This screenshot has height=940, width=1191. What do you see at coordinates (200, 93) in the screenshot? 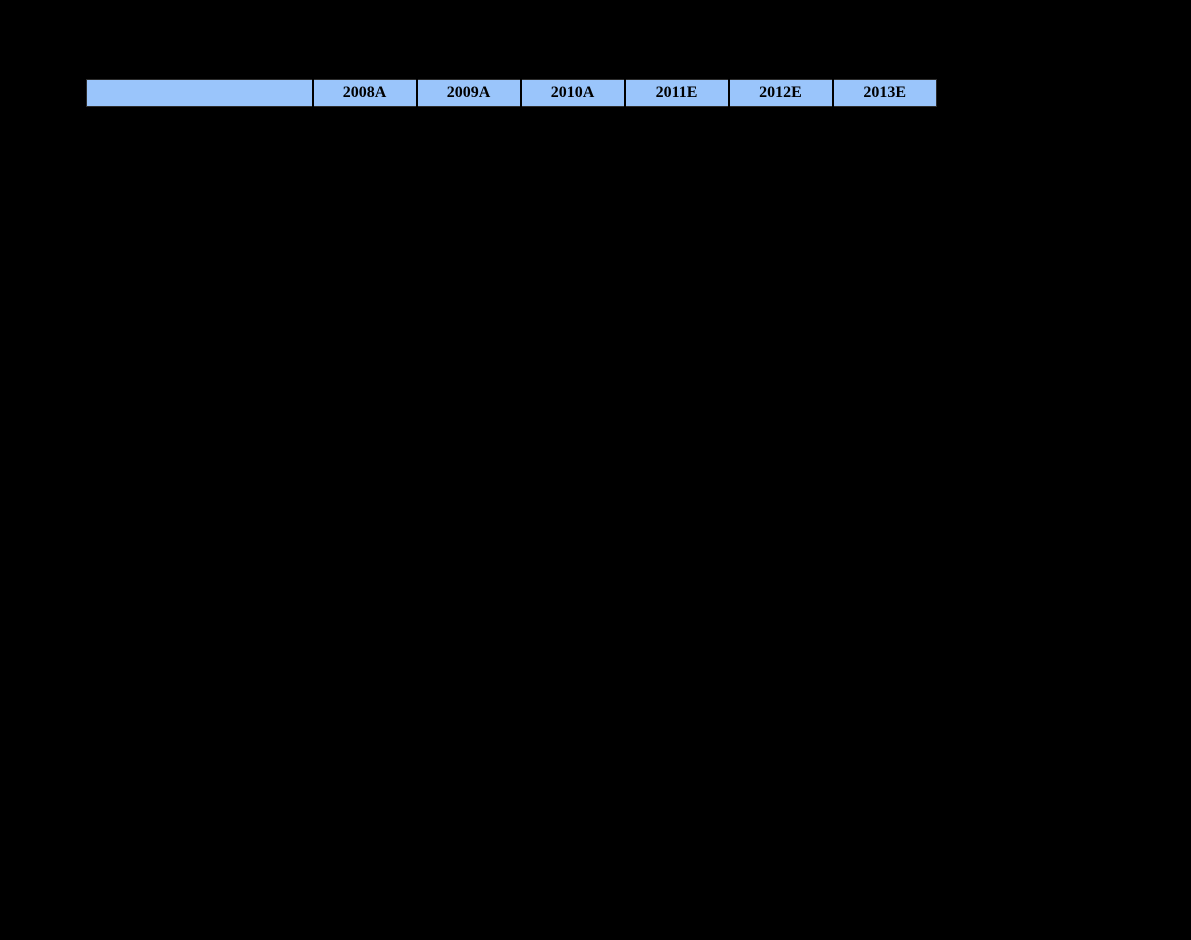
I see `column-header-row-label` at bounding box center [200, 93].